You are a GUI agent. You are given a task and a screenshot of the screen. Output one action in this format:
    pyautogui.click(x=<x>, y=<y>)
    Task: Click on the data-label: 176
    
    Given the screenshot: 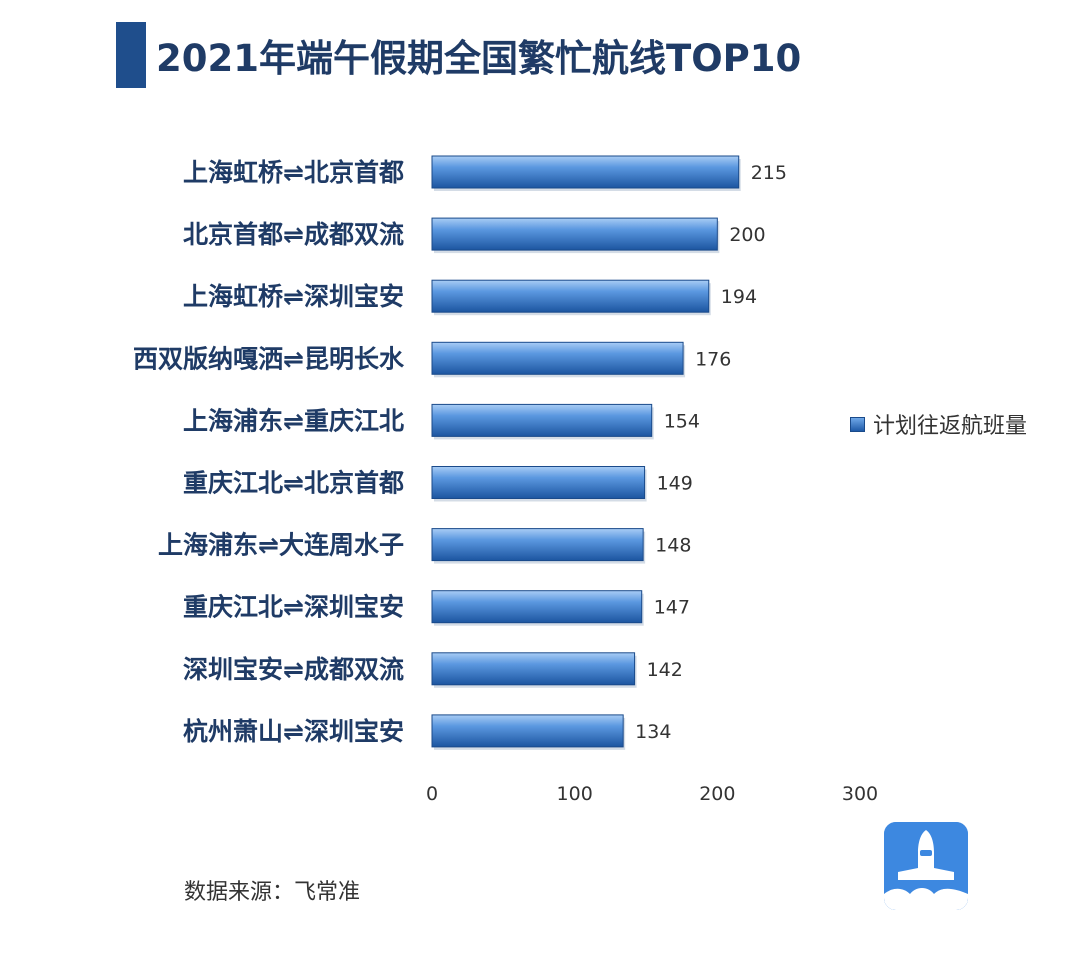 What is the action you would take?
    pyautogui.click(x=713, y=359)
    